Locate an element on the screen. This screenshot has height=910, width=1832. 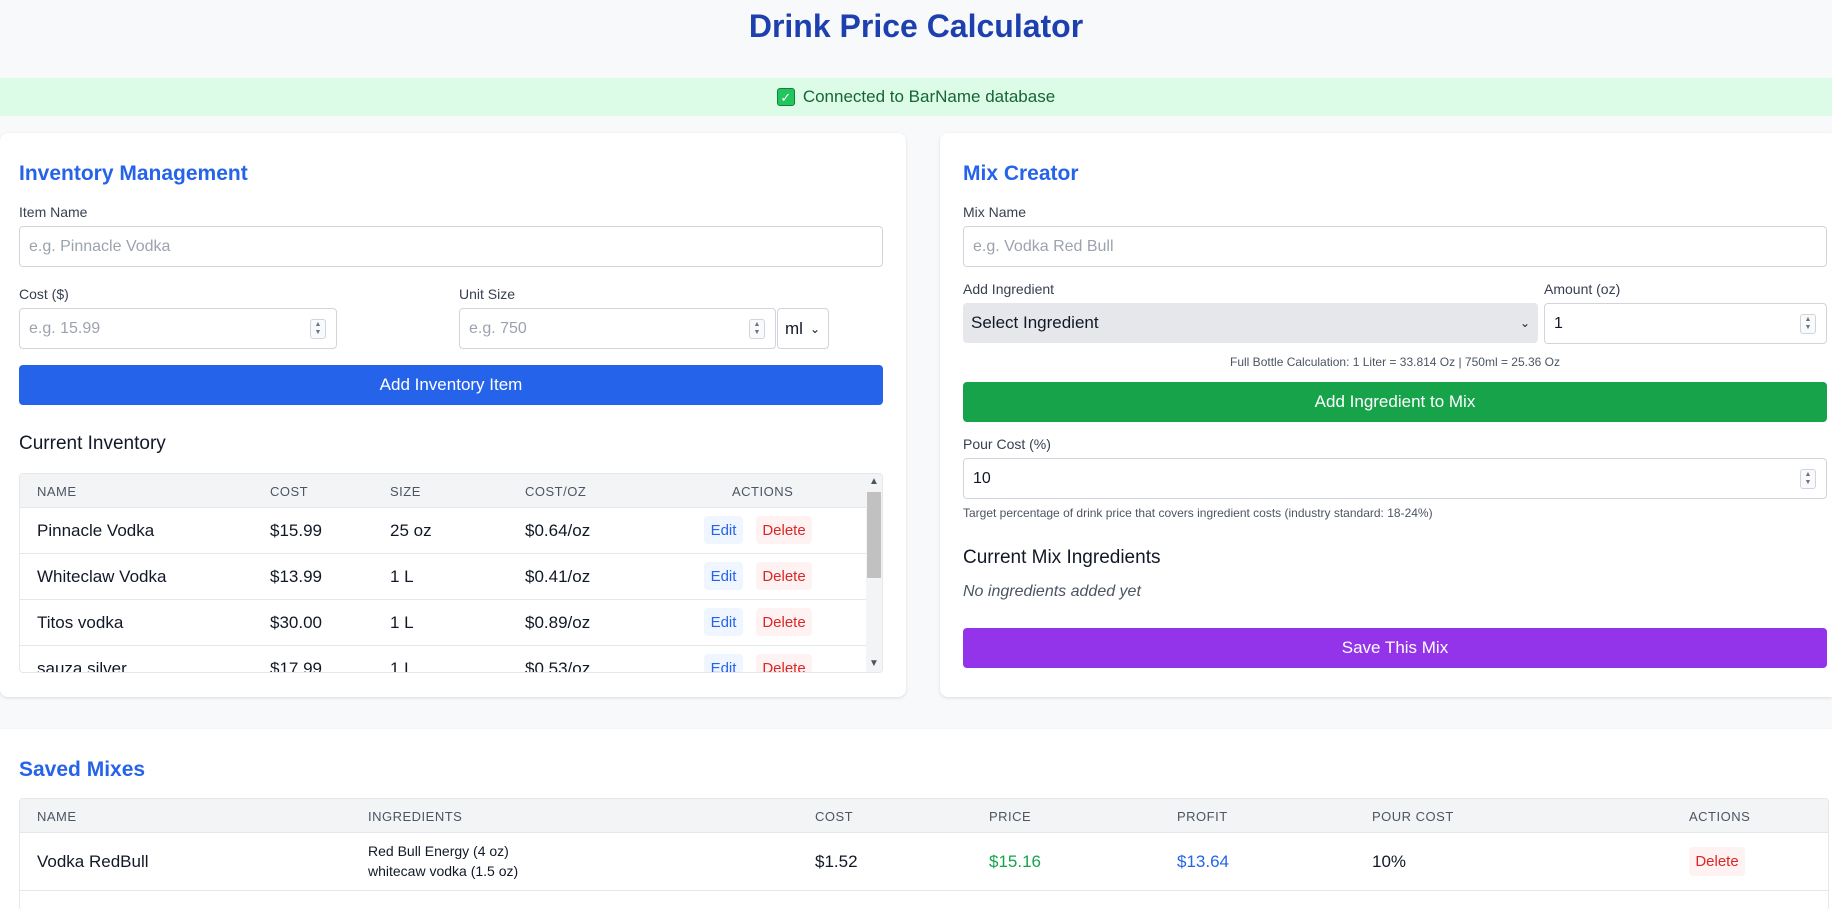
mix-creator-heading: Mix Creator is located at coordinates (1021, 173).